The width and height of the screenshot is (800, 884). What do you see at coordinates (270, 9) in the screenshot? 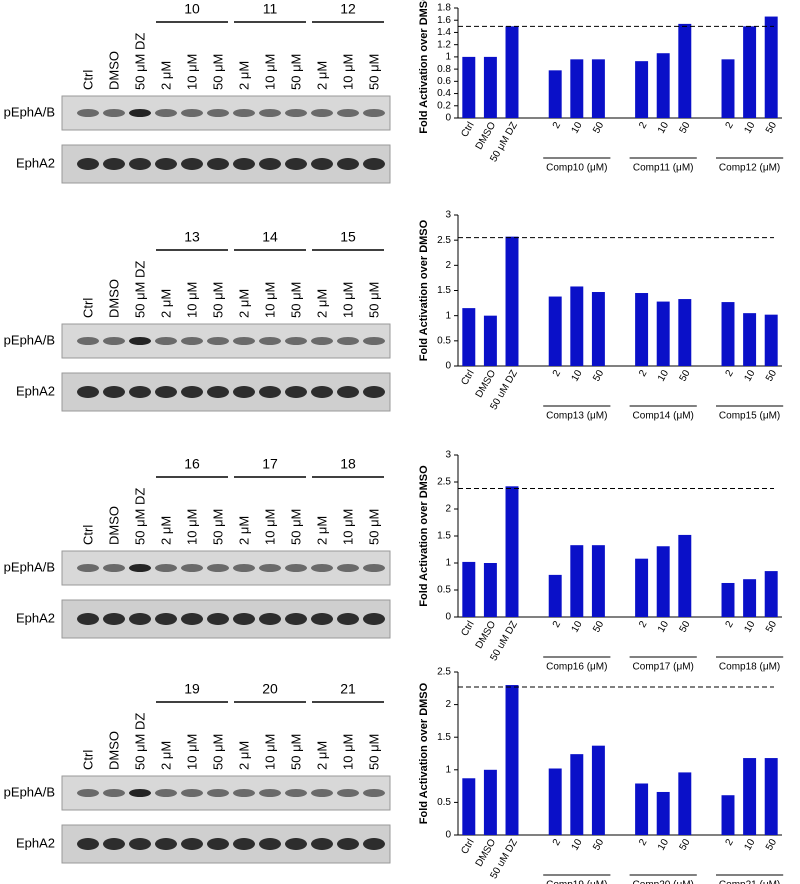
I see `compound-label: 11` at bounding box center [270, 9].